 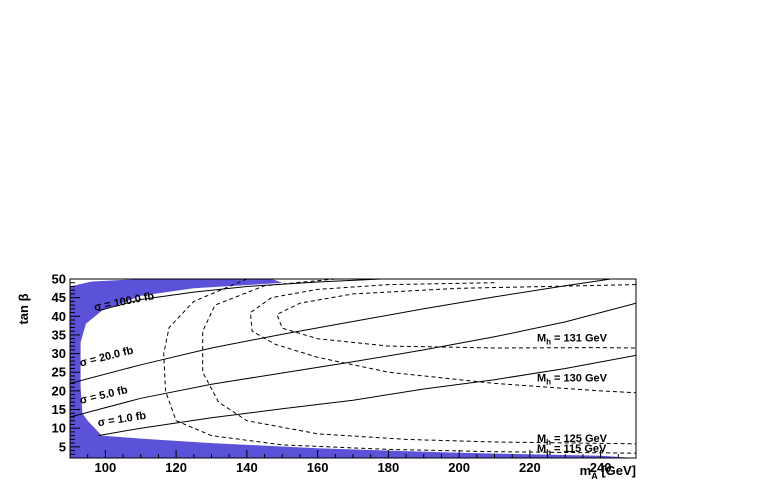 What do you see at coordinates (541, 338) in the screenshot?
I see `series-label-main-7: M` at bounding box center [541, 338].